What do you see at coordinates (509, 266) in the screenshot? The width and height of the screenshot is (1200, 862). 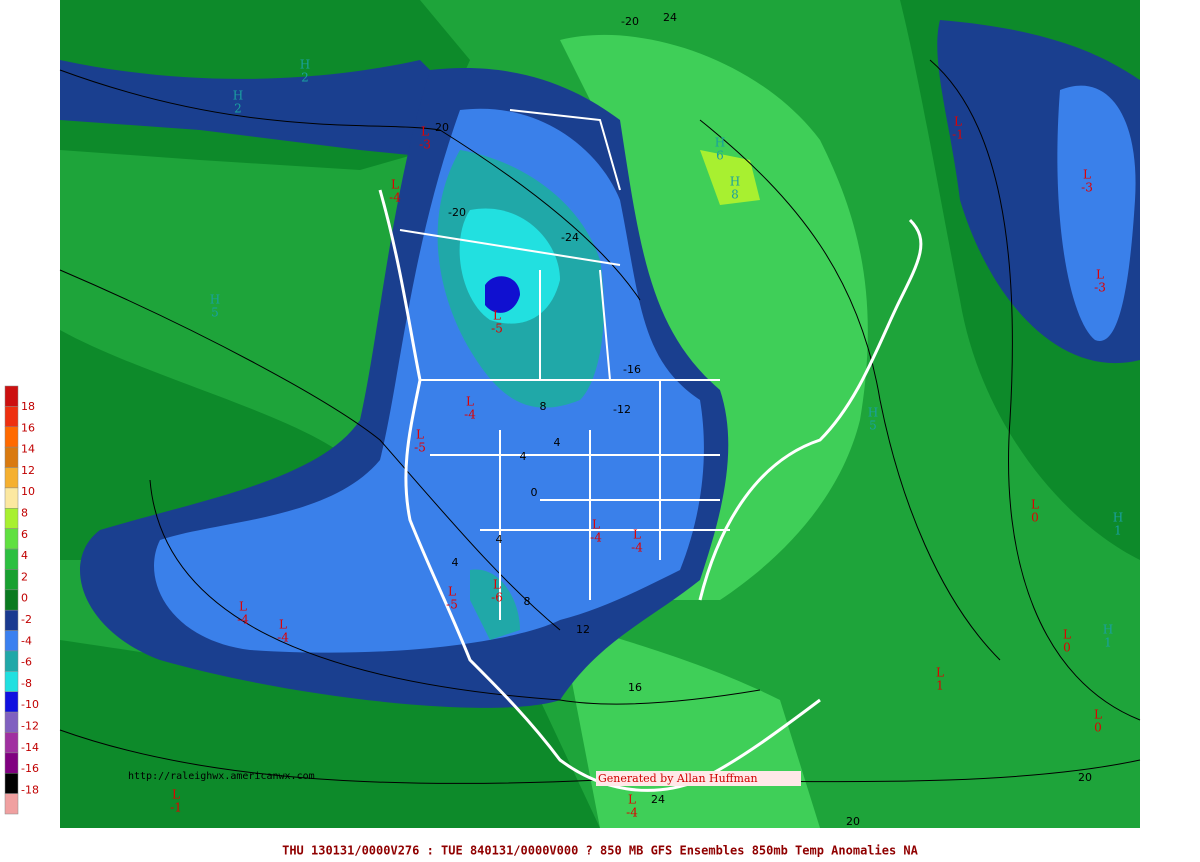 I see `field-cyan` at bounding box center [509, 266].